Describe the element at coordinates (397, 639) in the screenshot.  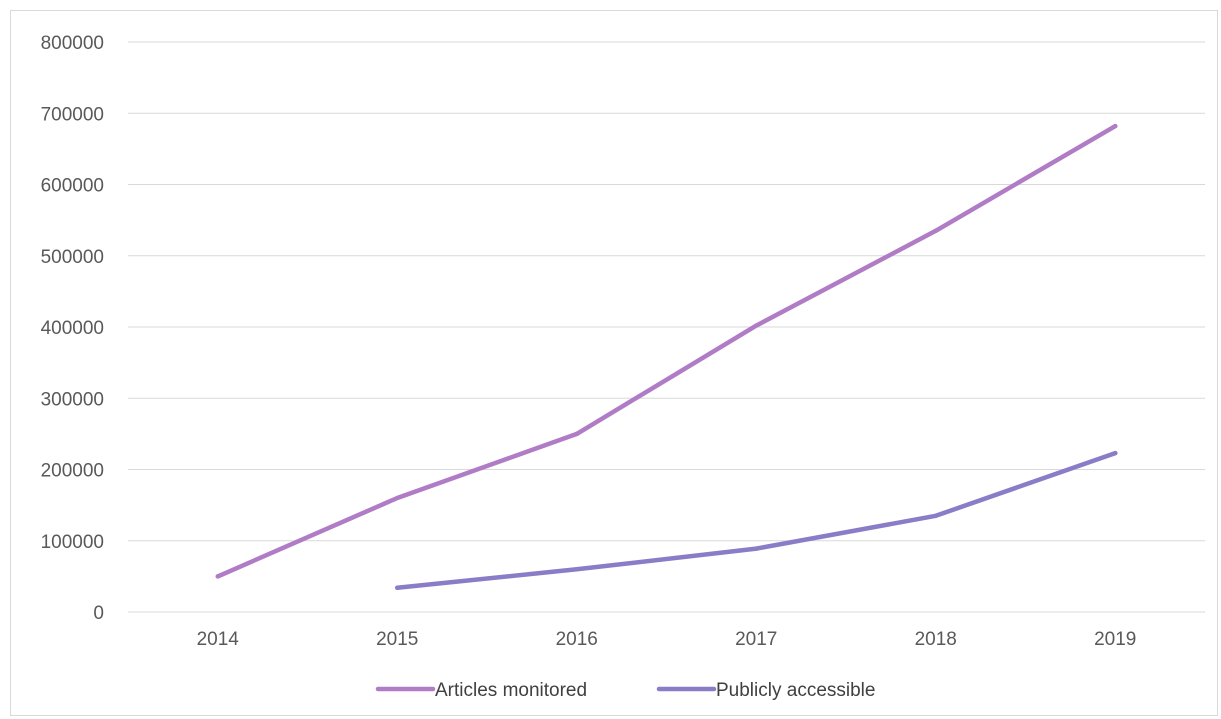
I see `x-tick-label: 2015` at that location.